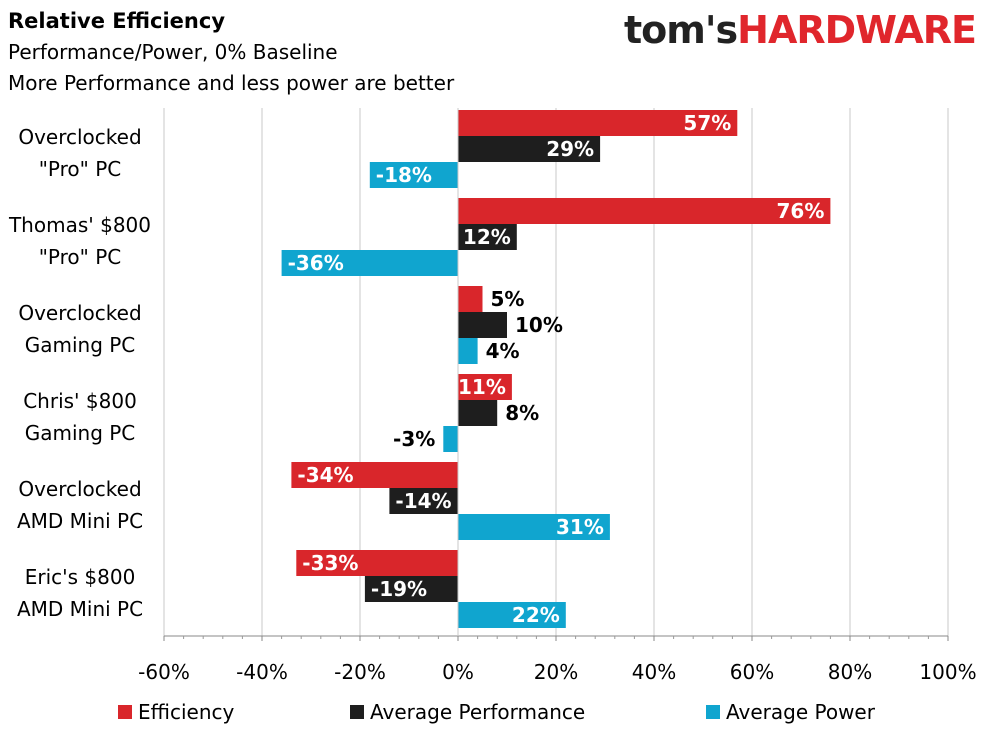 The height and width of the screenshot is (742, 990). What do you see at coordinates (360, 672) in the screenshot?
I see `x-tick-label: -20%` at bounding box center [360, 672].